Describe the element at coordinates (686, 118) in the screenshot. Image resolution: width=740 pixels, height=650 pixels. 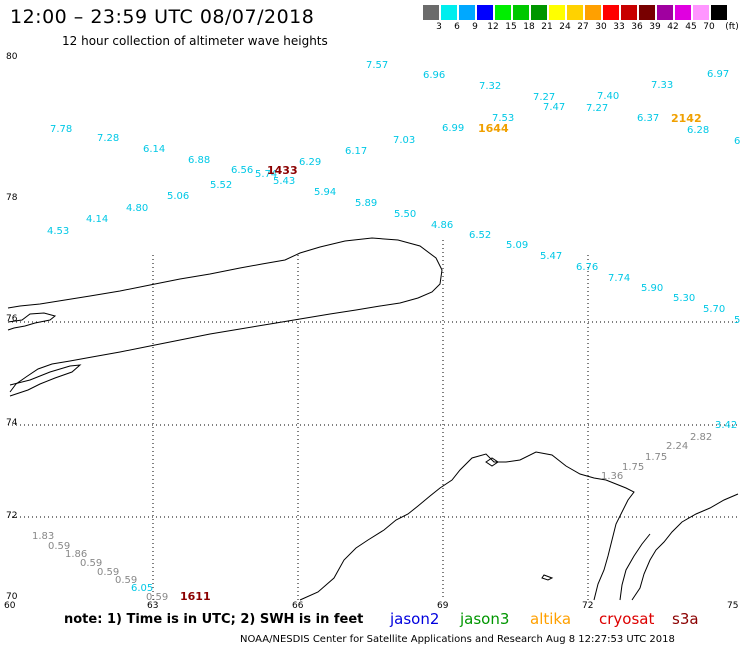
I see `pass-time-label: 2142` at that location.